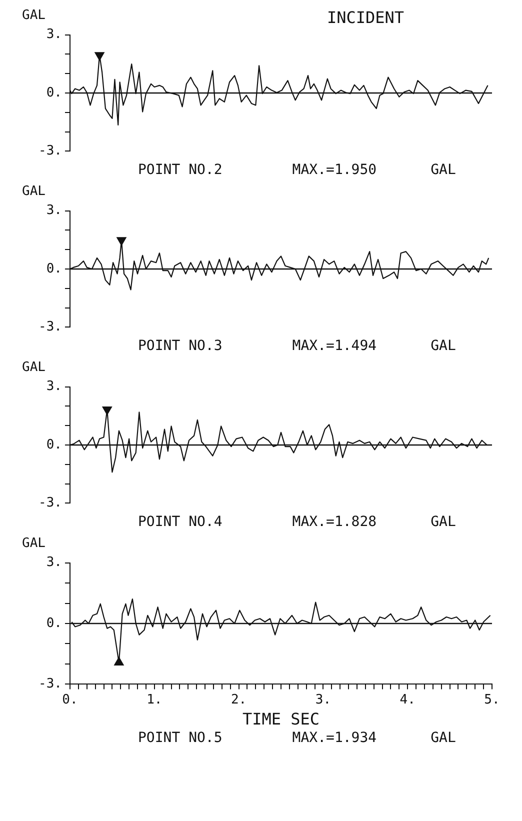 This screenshot has height=821, width=522. Describe the element at coordinates (180, 523) in the screenshot. I see `text: POINT NO.4` at that location.